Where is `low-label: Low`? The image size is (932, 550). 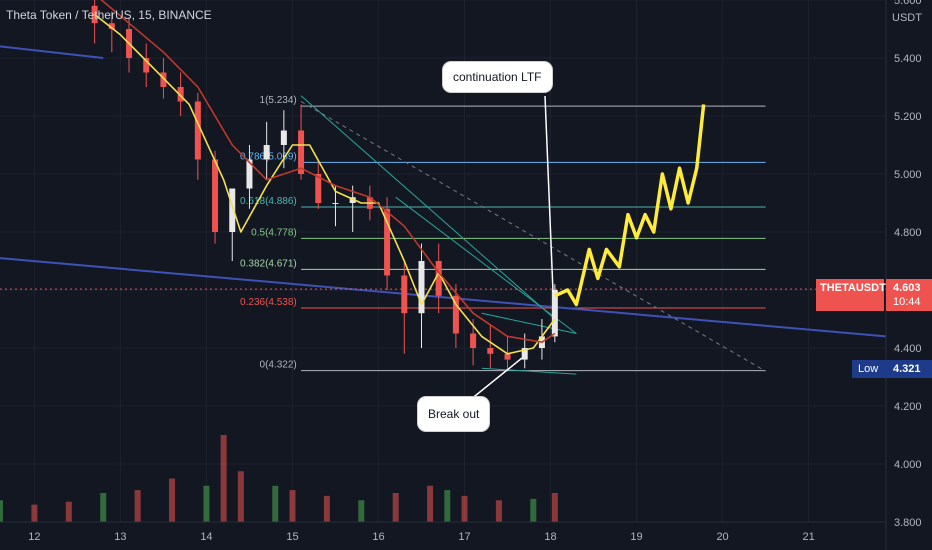 low-label: Low is located at coordinates (868, 369).